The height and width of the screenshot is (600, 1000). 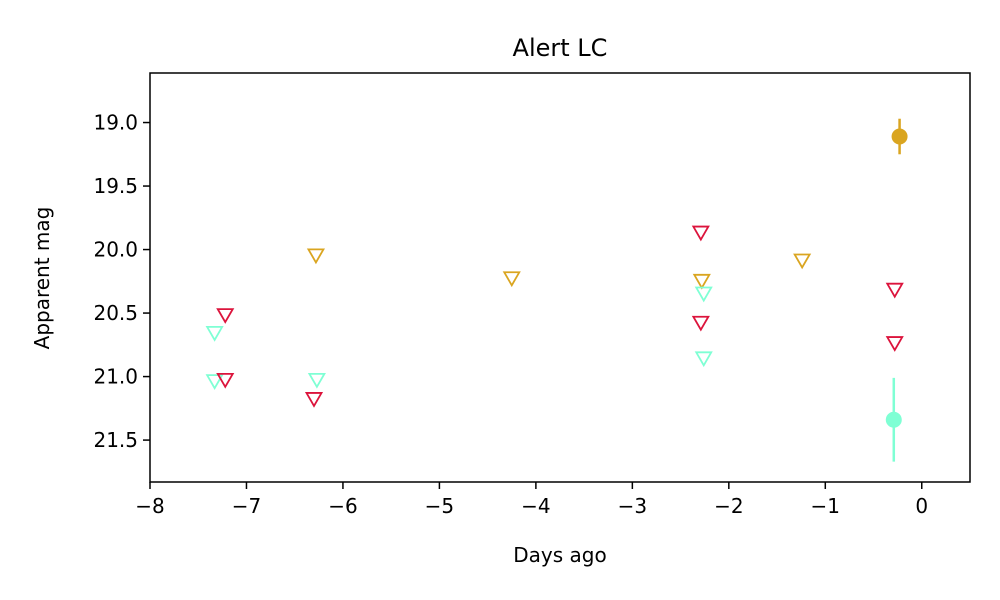 I want to click on y-tick-label: 20.0, so click(x=115, y=250).